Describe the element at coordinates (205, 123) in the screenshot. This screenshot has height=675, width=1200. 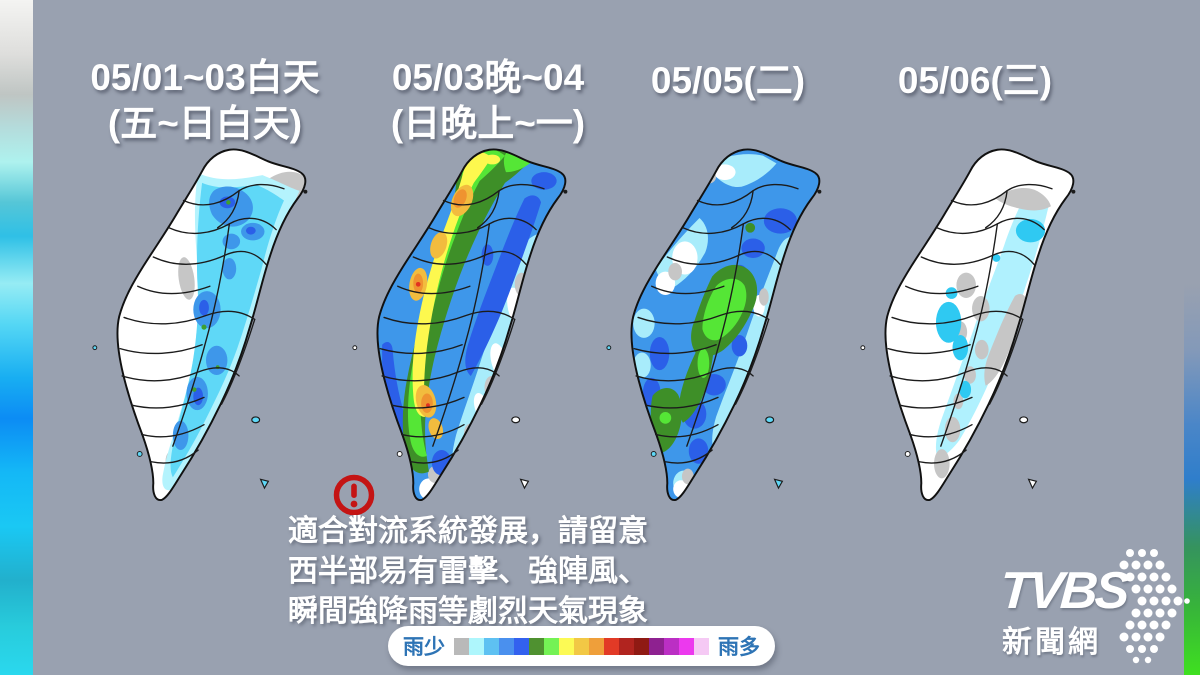
I see `map1-title-line2: (五~日白天)` at that location.